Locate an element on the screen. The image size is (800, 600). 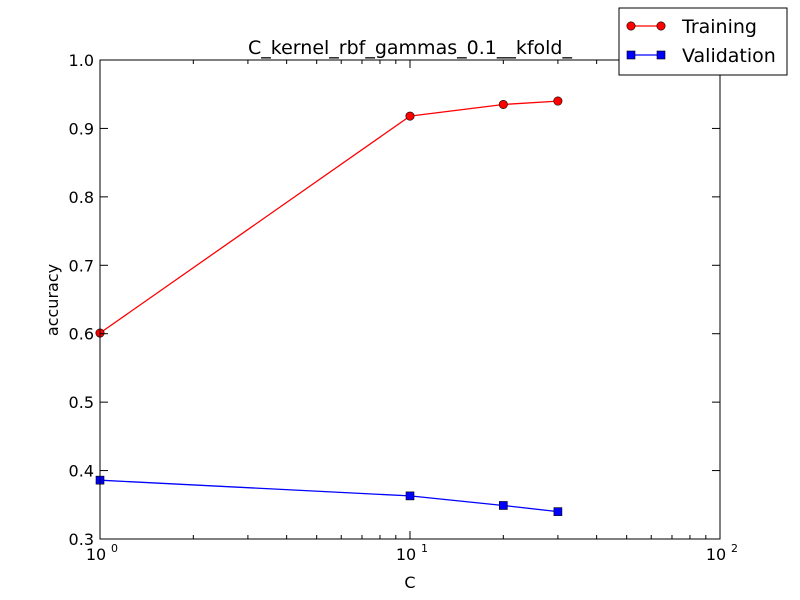
series-line-validation is located at coordinates (328, 496).